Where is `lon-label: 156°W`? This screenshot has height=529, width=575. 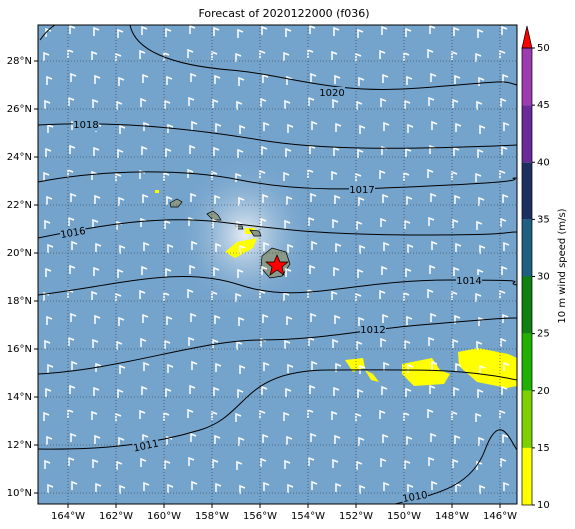 lon-label: 156°W is located at coordinates (260, 516).